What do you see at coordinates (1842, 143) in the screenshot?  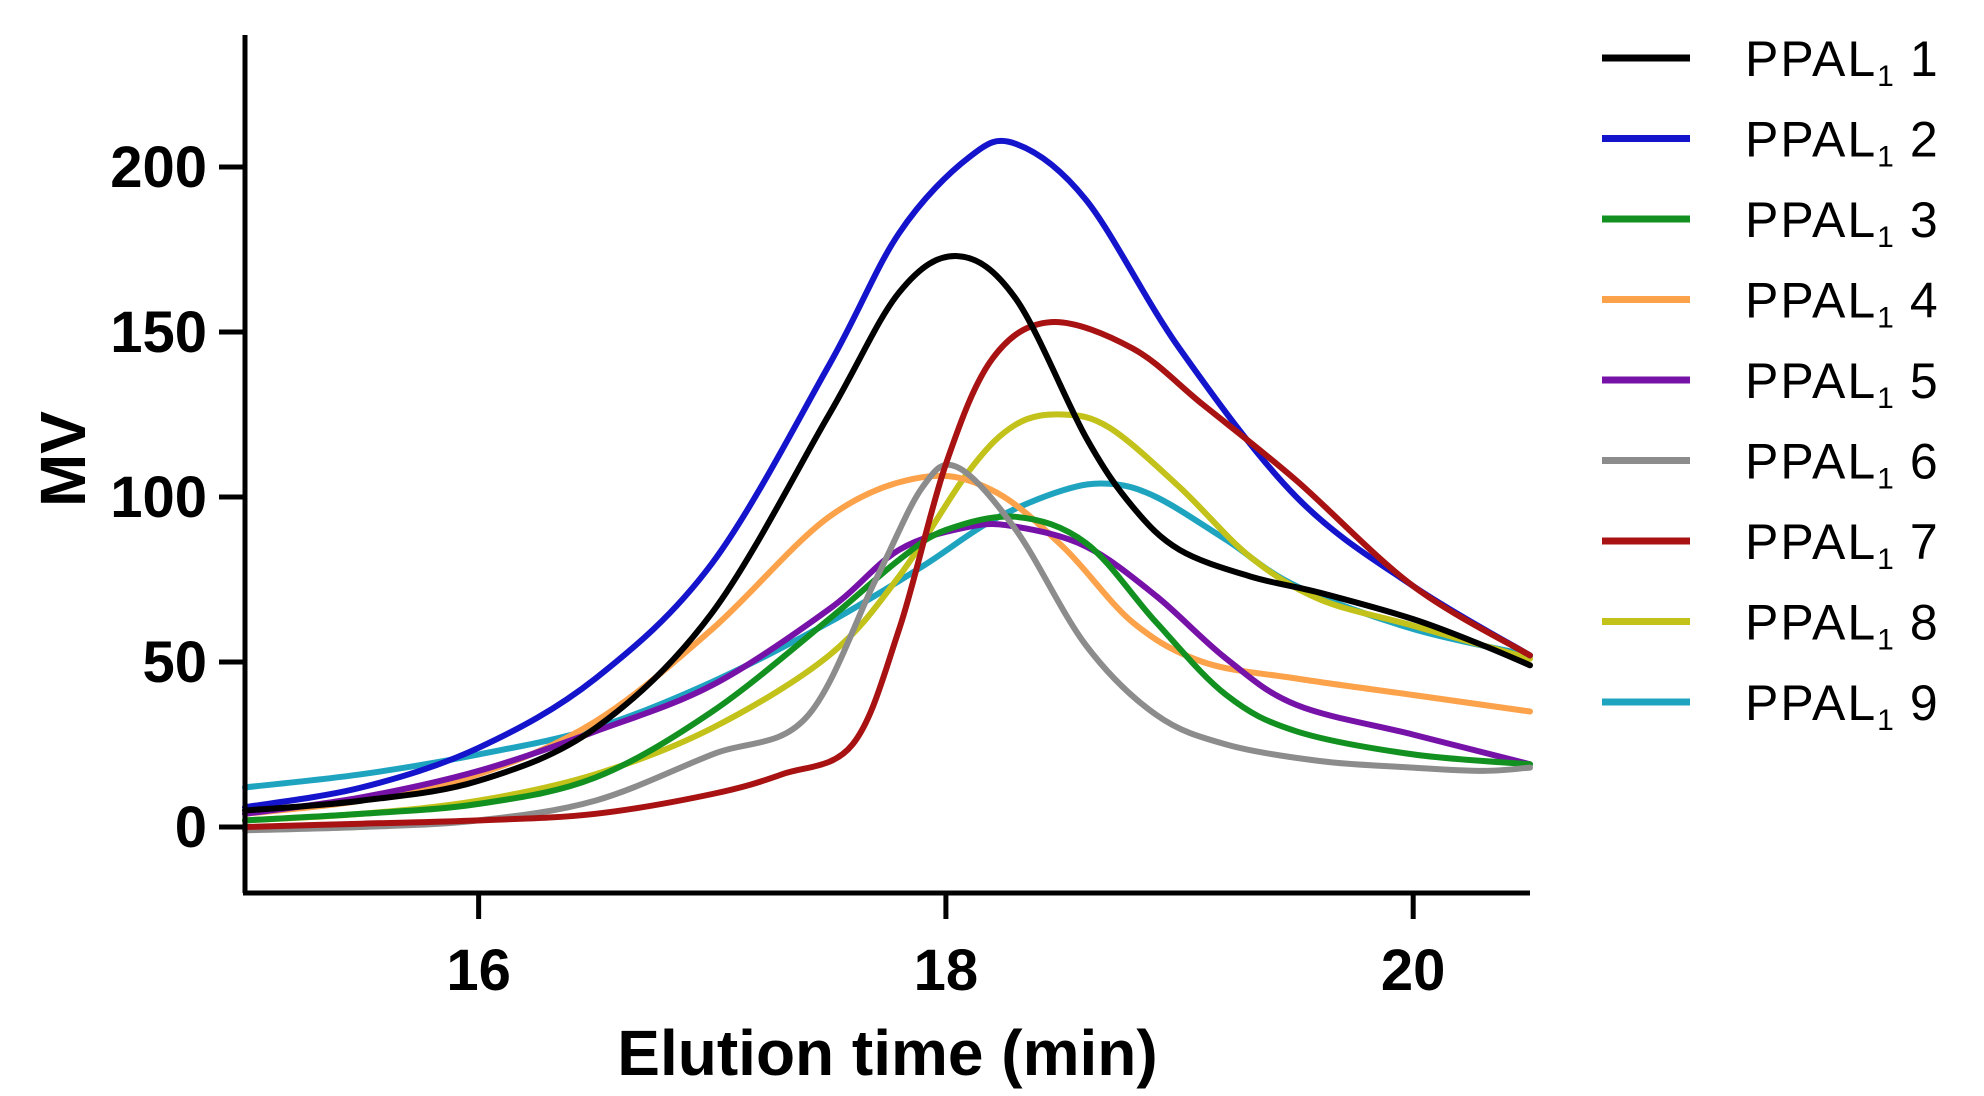 I see `legend-label: PPAL1 2` at bounding box center [1842, 143].